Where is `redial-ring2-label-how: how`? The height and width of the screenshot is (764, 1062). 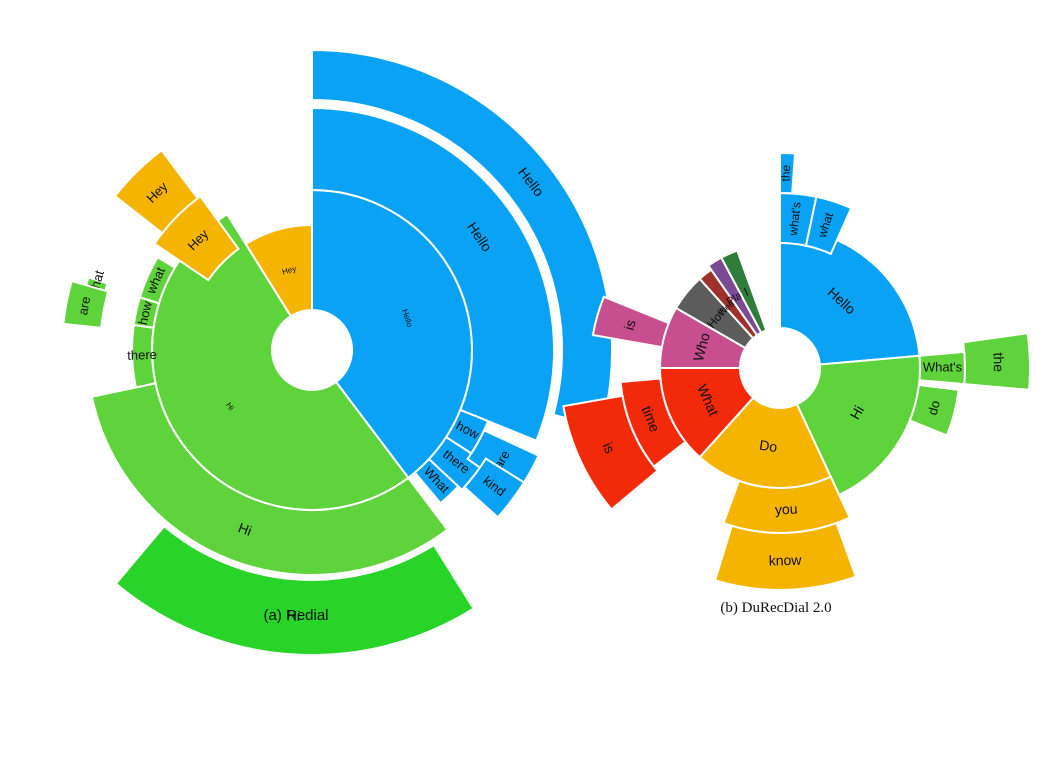 redial-ring2-label-how: how is located at coordinates (145, 312).